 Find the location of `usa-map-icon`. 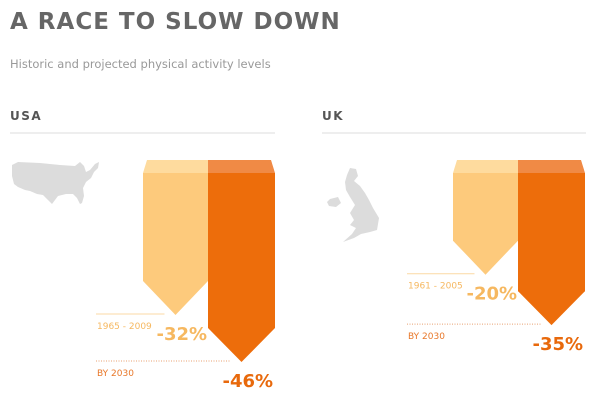

usa-map-icon is located at coordinates (55, 183).